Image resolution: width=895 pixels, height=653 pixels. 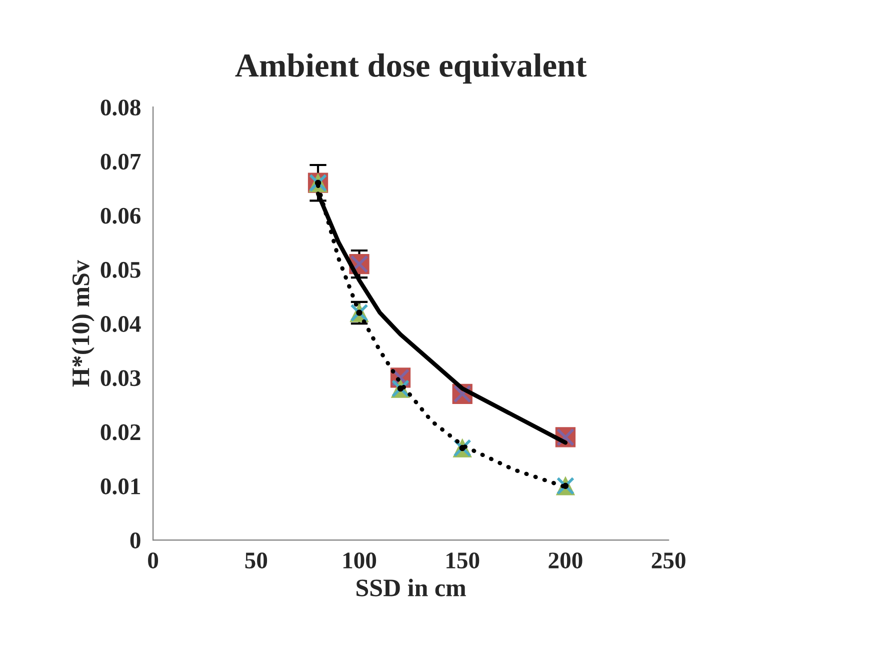 I want to click on x-tick-label: 250, so click(x=669, y=560).